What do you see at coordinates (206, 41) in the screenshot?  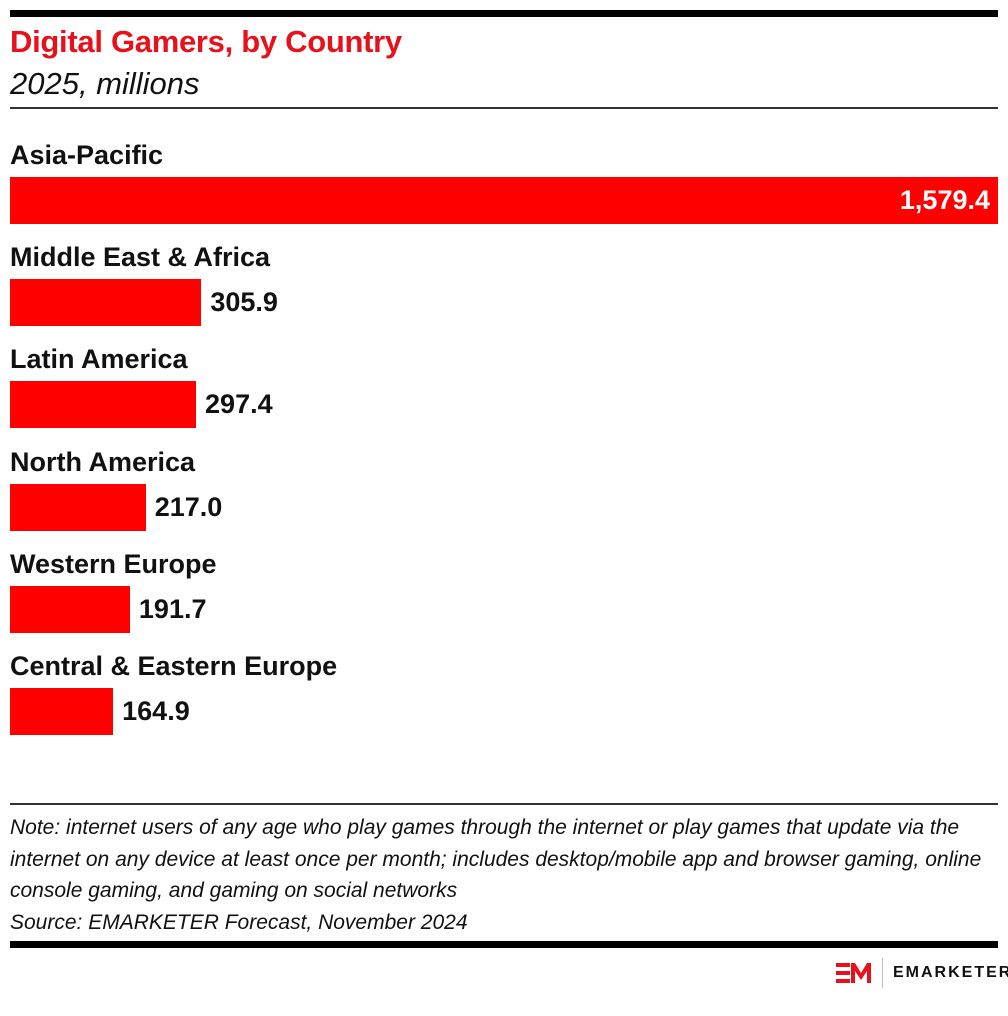 I see `chart-title: Digital Gamers, by Country` at bounding box center [206, 41].